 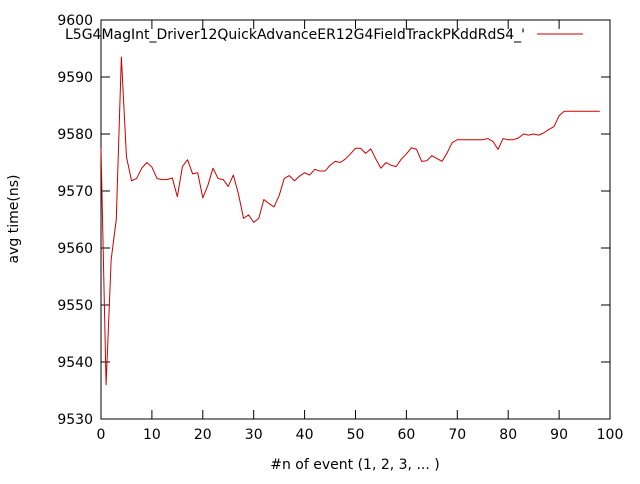 What do you see at coordinates (254, 435) in the screenshot?
I see `x-tick-label: 30` at bounding box center [254, 435].